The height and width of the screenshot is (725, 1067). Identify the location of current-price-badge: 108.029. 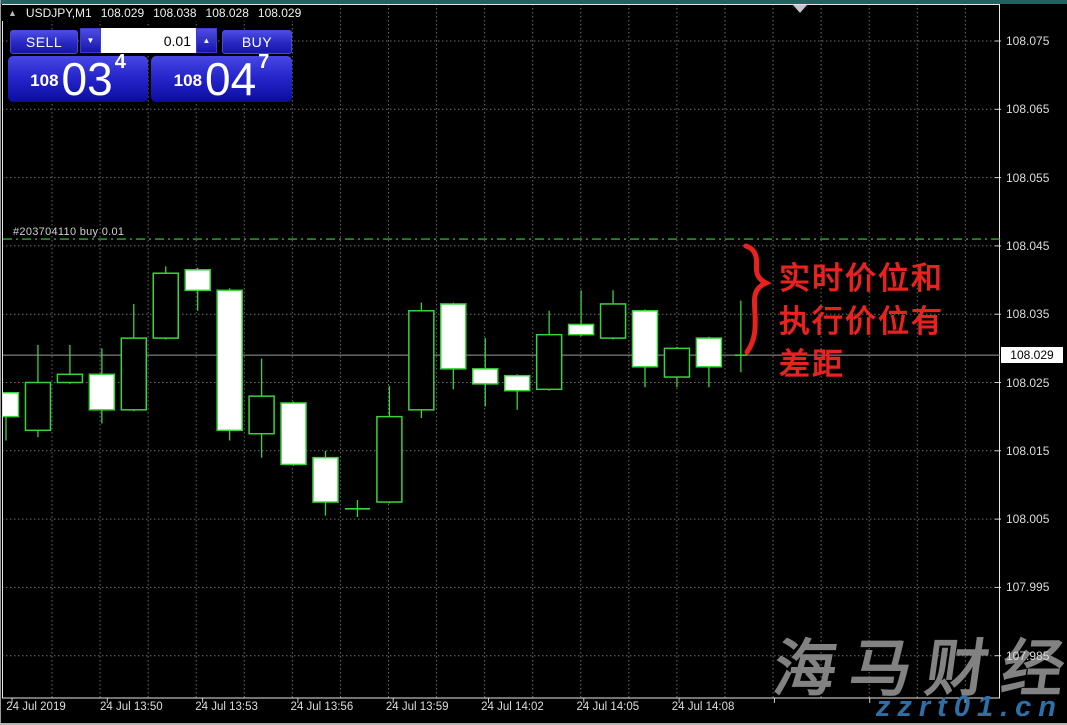
(1032, 355).